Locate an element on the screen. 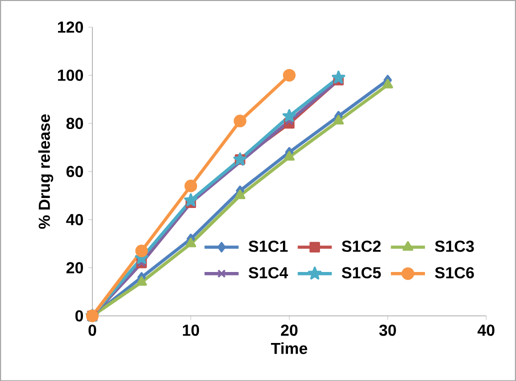  y-tick-label: 100 is located at coordinates (70, 75).